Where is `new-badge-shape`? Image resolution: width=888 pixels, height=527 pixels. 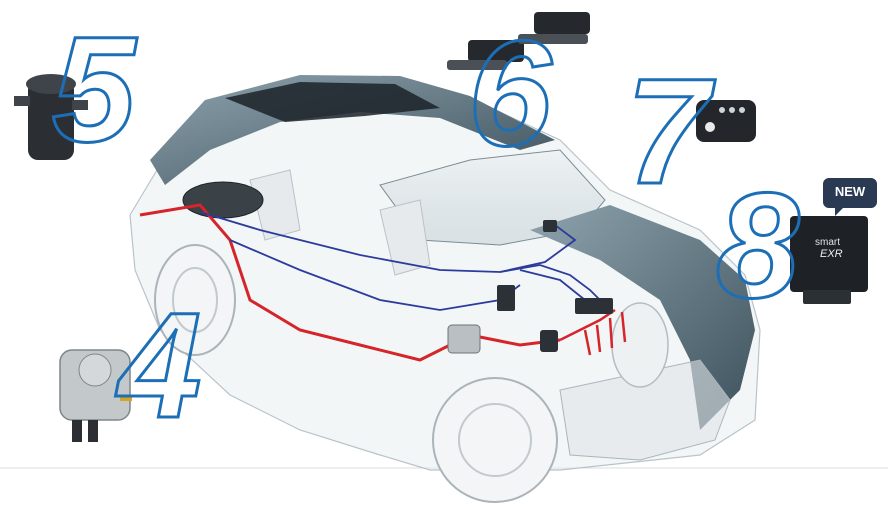 new-badge-shape is located at coordinates (850, 197).